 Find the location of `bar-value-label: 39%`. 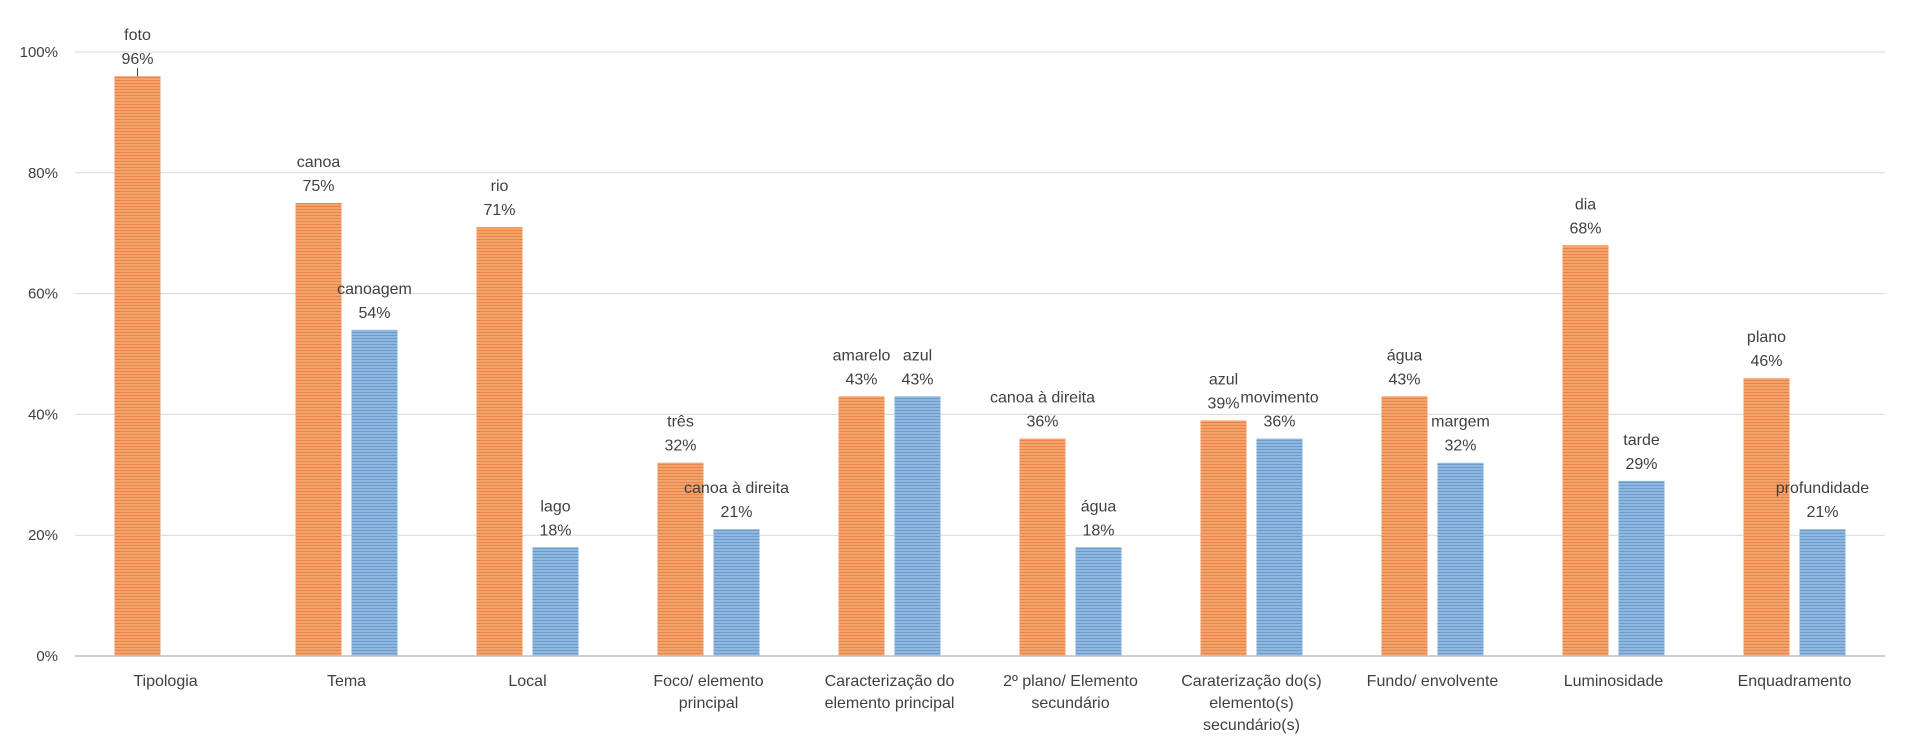

bar-value-label: 39% is located at coordinates (1223, 403).